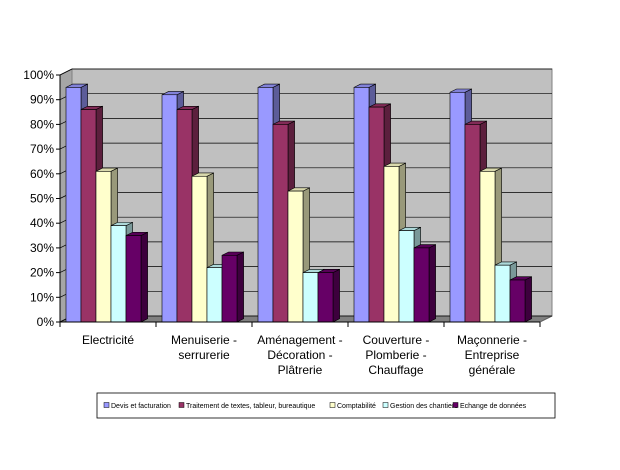 Image resolution: width=620 pixels, height=470 pixels. What do you see at coordinates (395, 370) in the screenshot?
I see `category-label-line: Chauffage` at bounding box center [395, 370].